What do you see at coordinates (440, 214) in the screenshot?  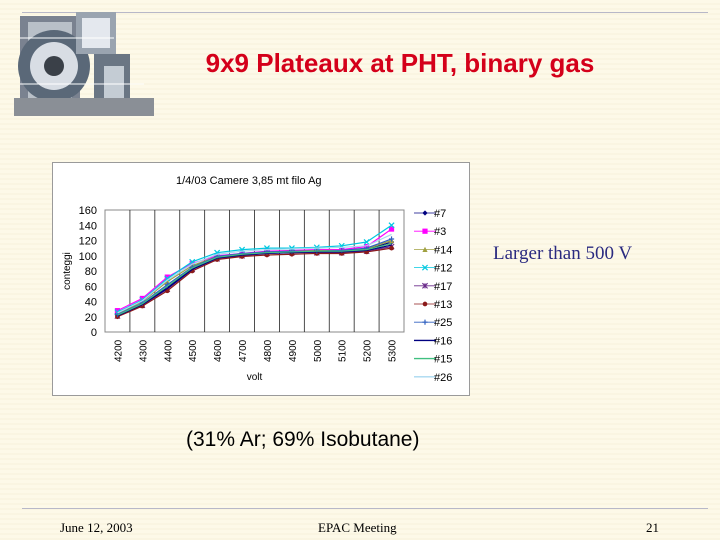 I see `legend-label: #7` at bounding box center [440, 214].